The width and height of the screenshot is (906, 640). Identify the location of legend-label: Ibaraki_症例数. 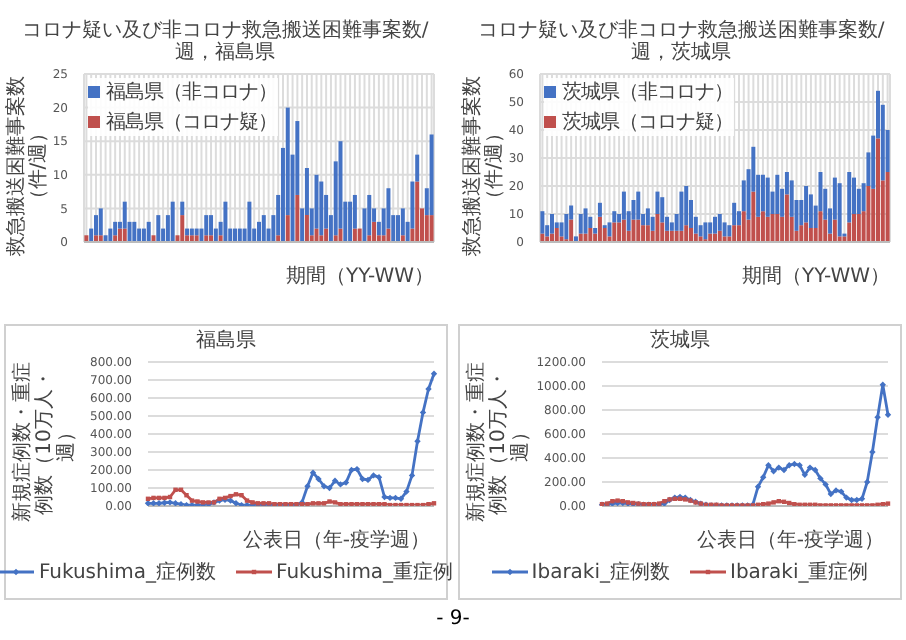
(599, 572).